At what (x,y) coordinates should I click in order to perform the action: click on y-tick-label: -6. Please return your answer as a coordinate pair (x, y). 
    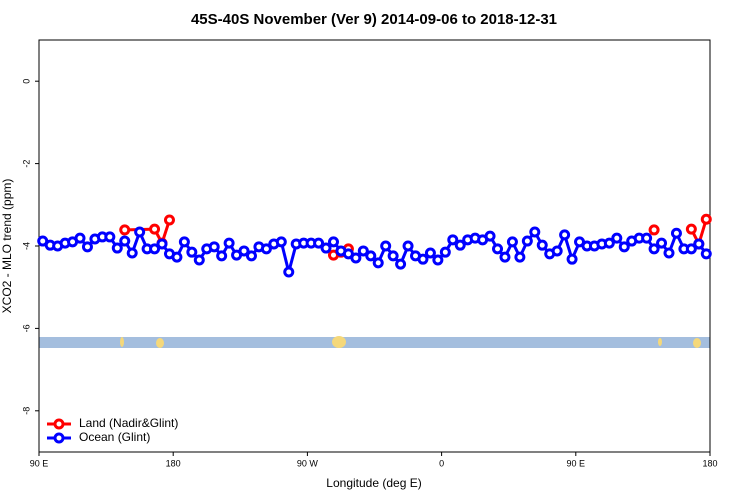
    Looking at the image, I should click on (26, 328).